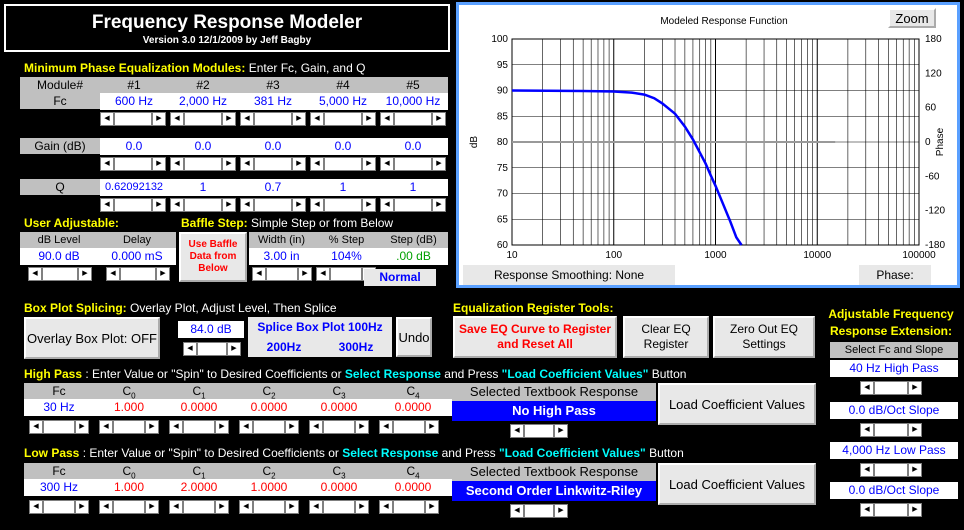  I want to click on lp-c2-input: 1.0000, so click(269, 487).